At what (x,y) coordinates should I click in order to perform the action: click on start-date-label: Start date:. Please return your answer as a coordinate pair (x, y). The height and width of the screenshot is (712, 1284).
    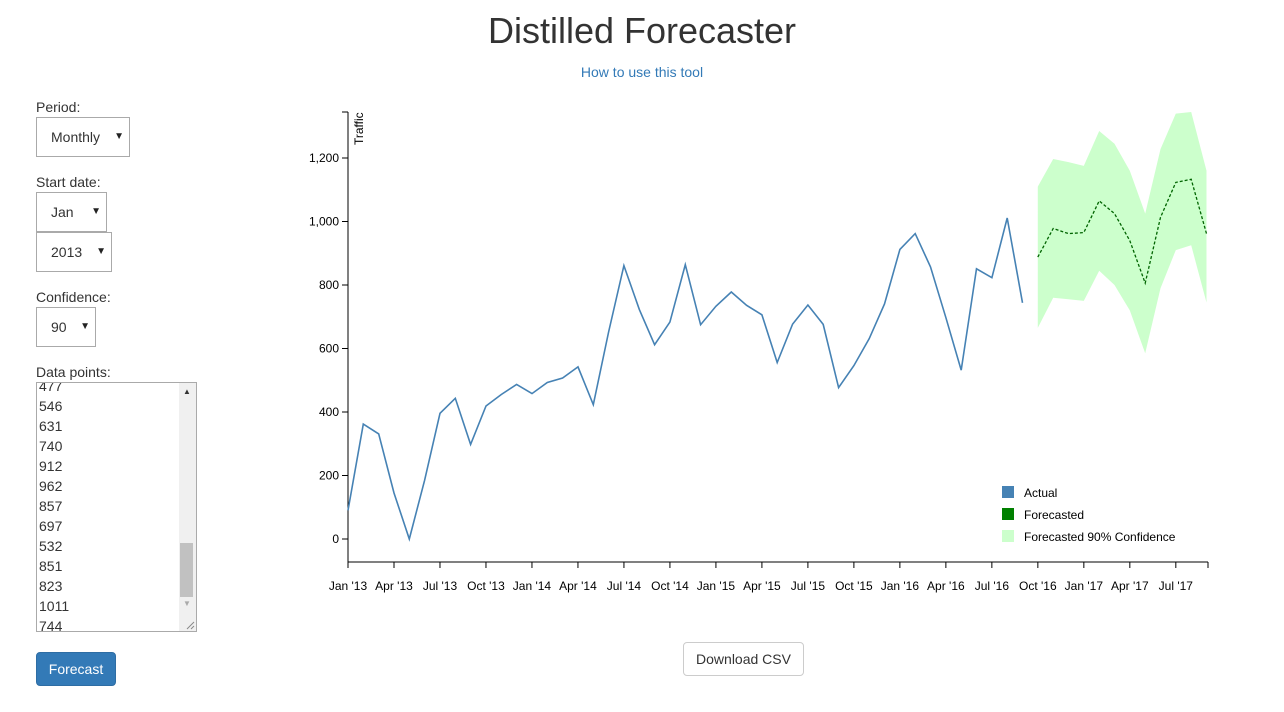
    Looking at the image, I should click on (68, 182).